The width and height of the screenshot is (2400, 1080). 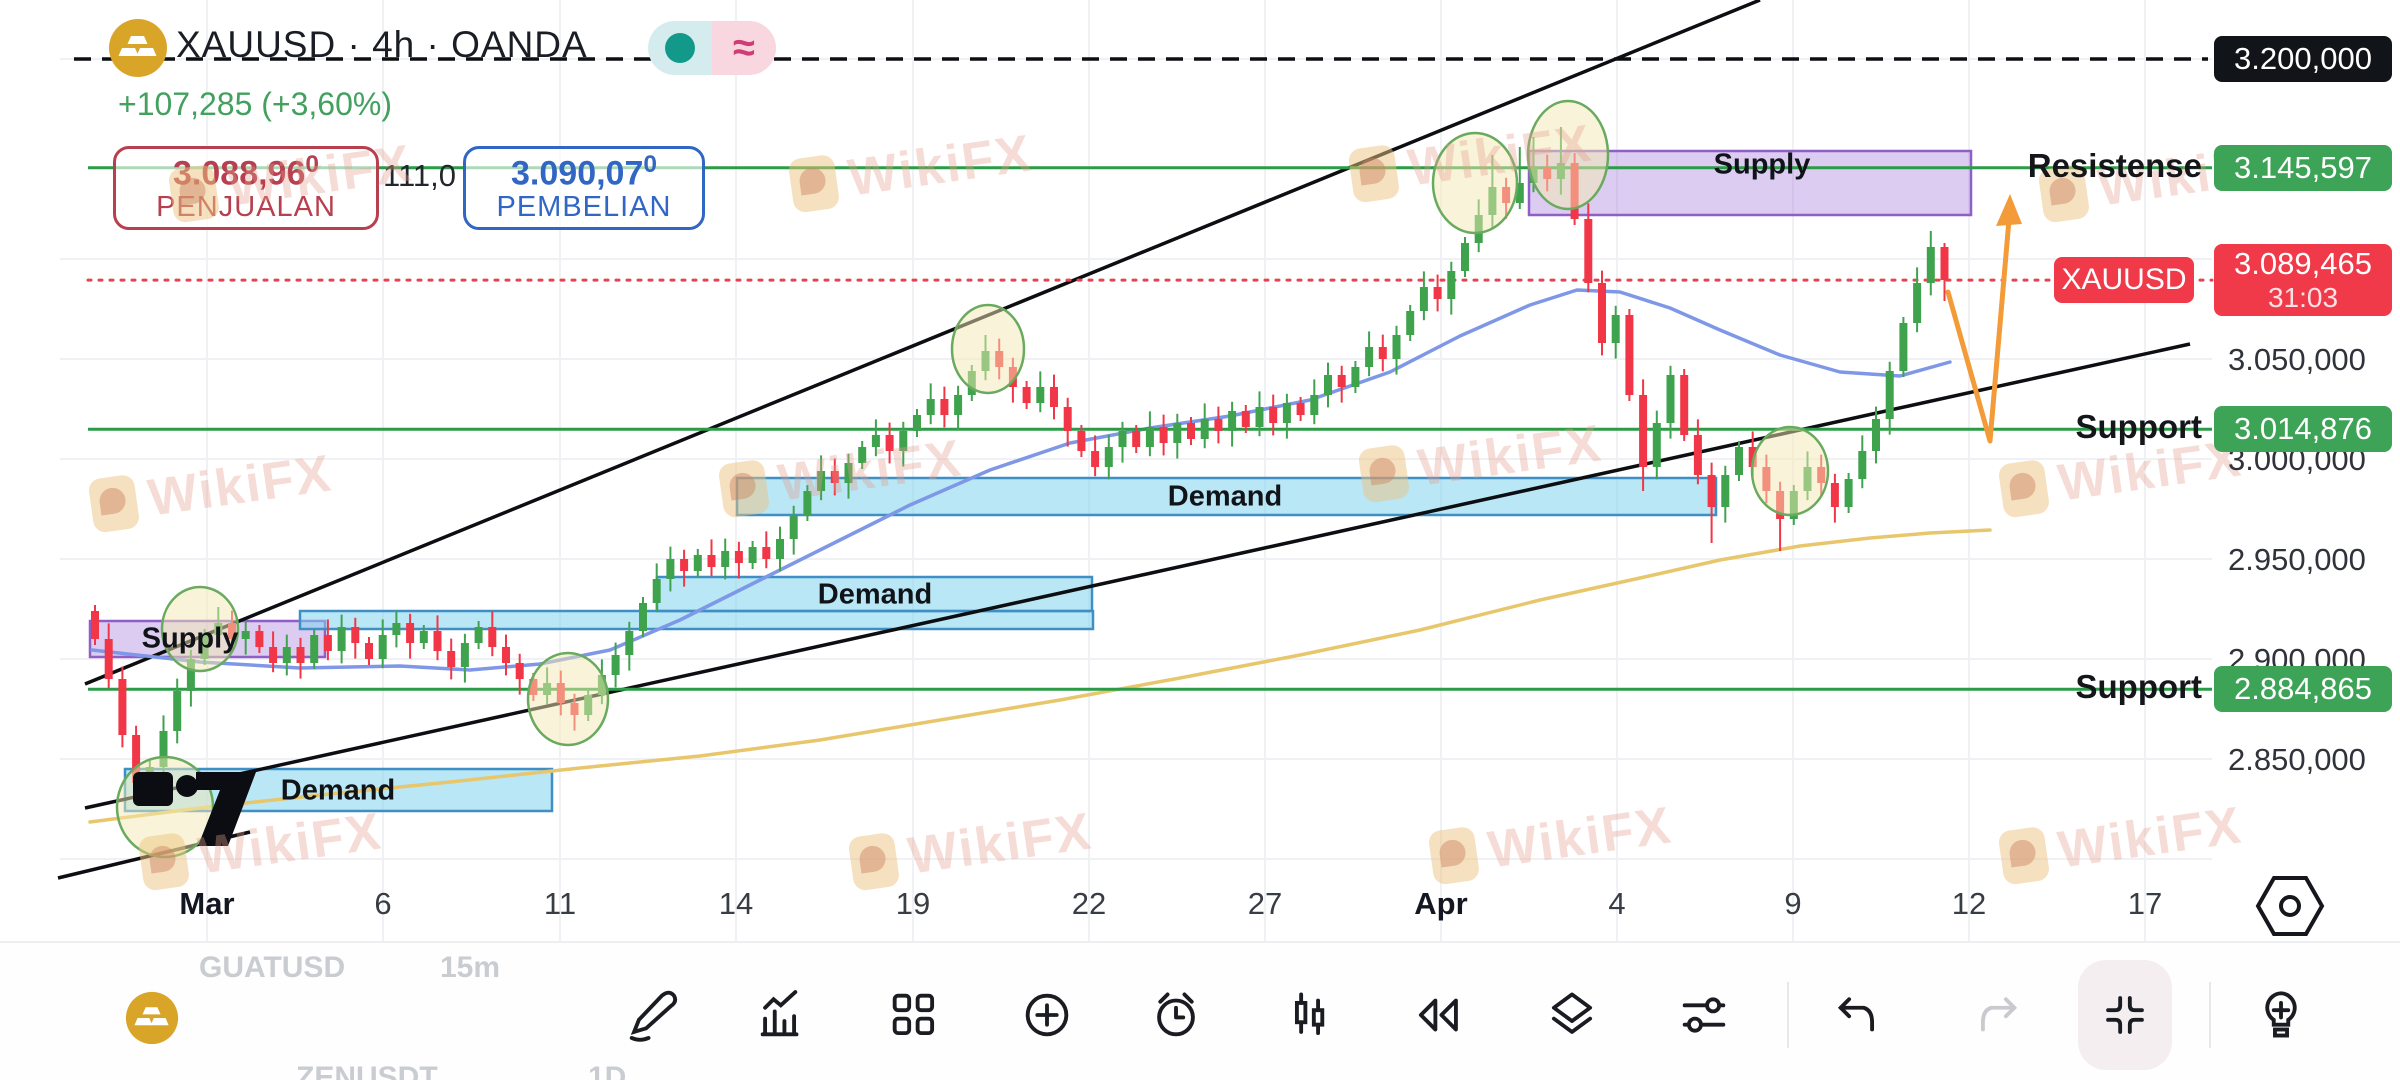 What do you see at coordinates (1176, 1015) in the screenshot?
I see `alert-clock-icon` at bounding box center [1176, 1015].